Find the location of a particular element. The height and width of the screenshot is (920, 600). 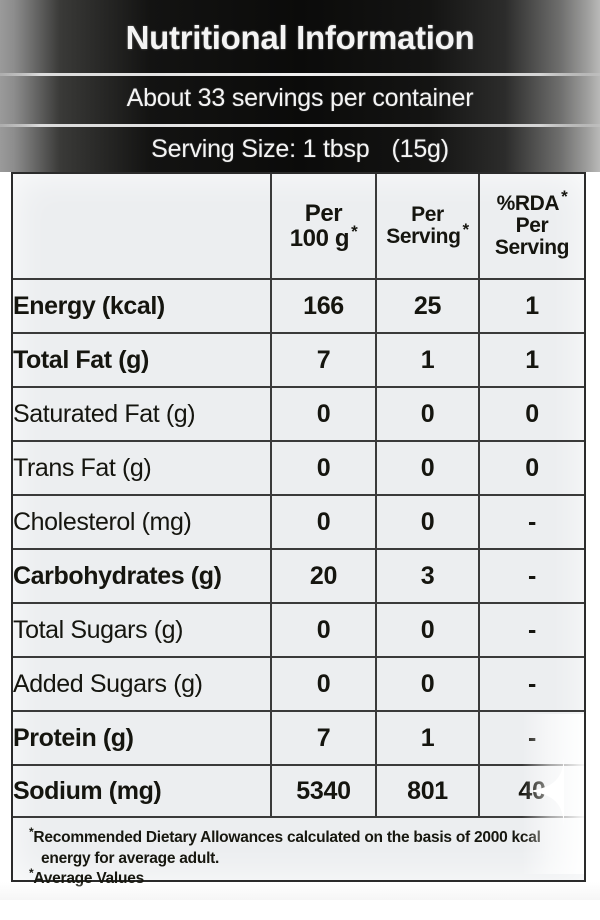

table-row: Sodium (mg) 5340 801 40 is located at coordinates (298, 791).